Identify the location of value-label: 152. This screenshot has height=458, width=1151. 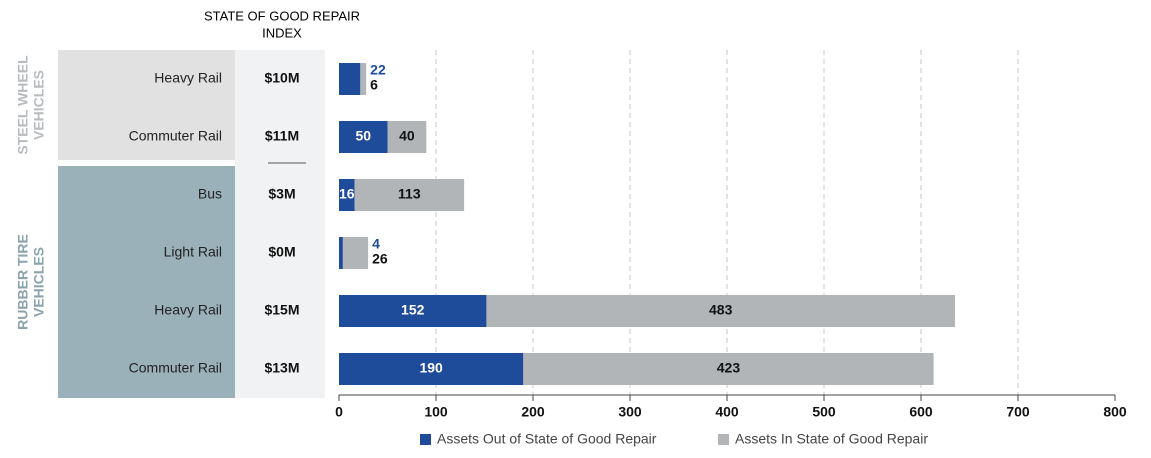
(413, 310).